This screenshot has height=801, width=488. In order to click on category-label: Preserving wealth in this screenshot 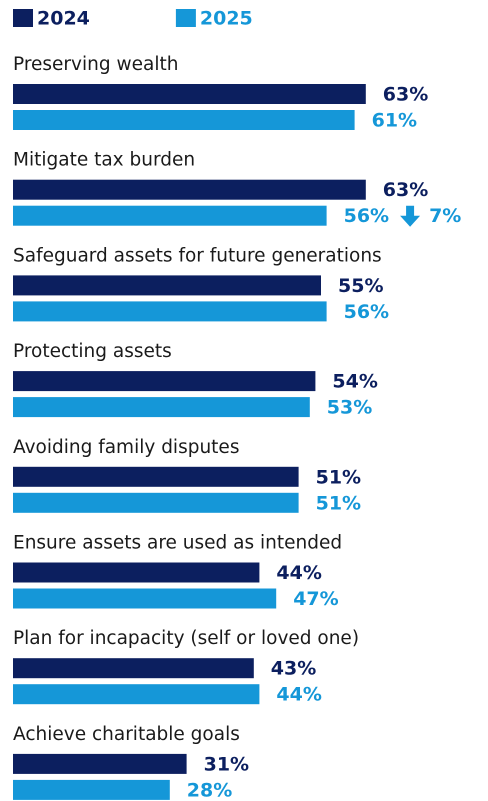, I will do `click(95, 64)`.